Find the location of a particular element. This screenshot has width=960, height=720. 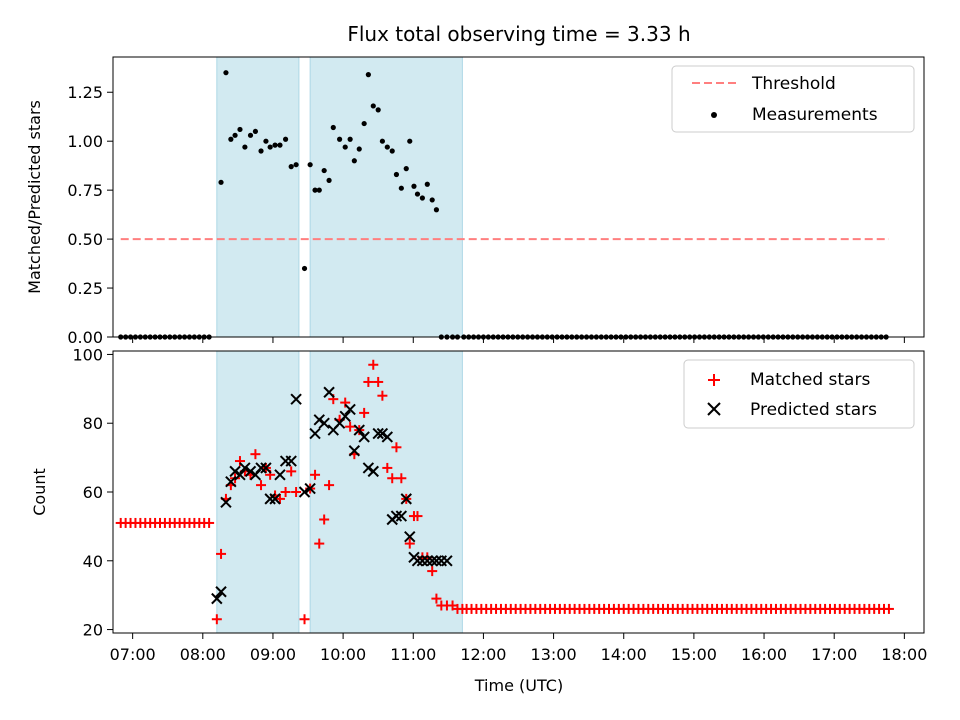

top-legend: Threshold Measurements is located at coordinates (793, 99).